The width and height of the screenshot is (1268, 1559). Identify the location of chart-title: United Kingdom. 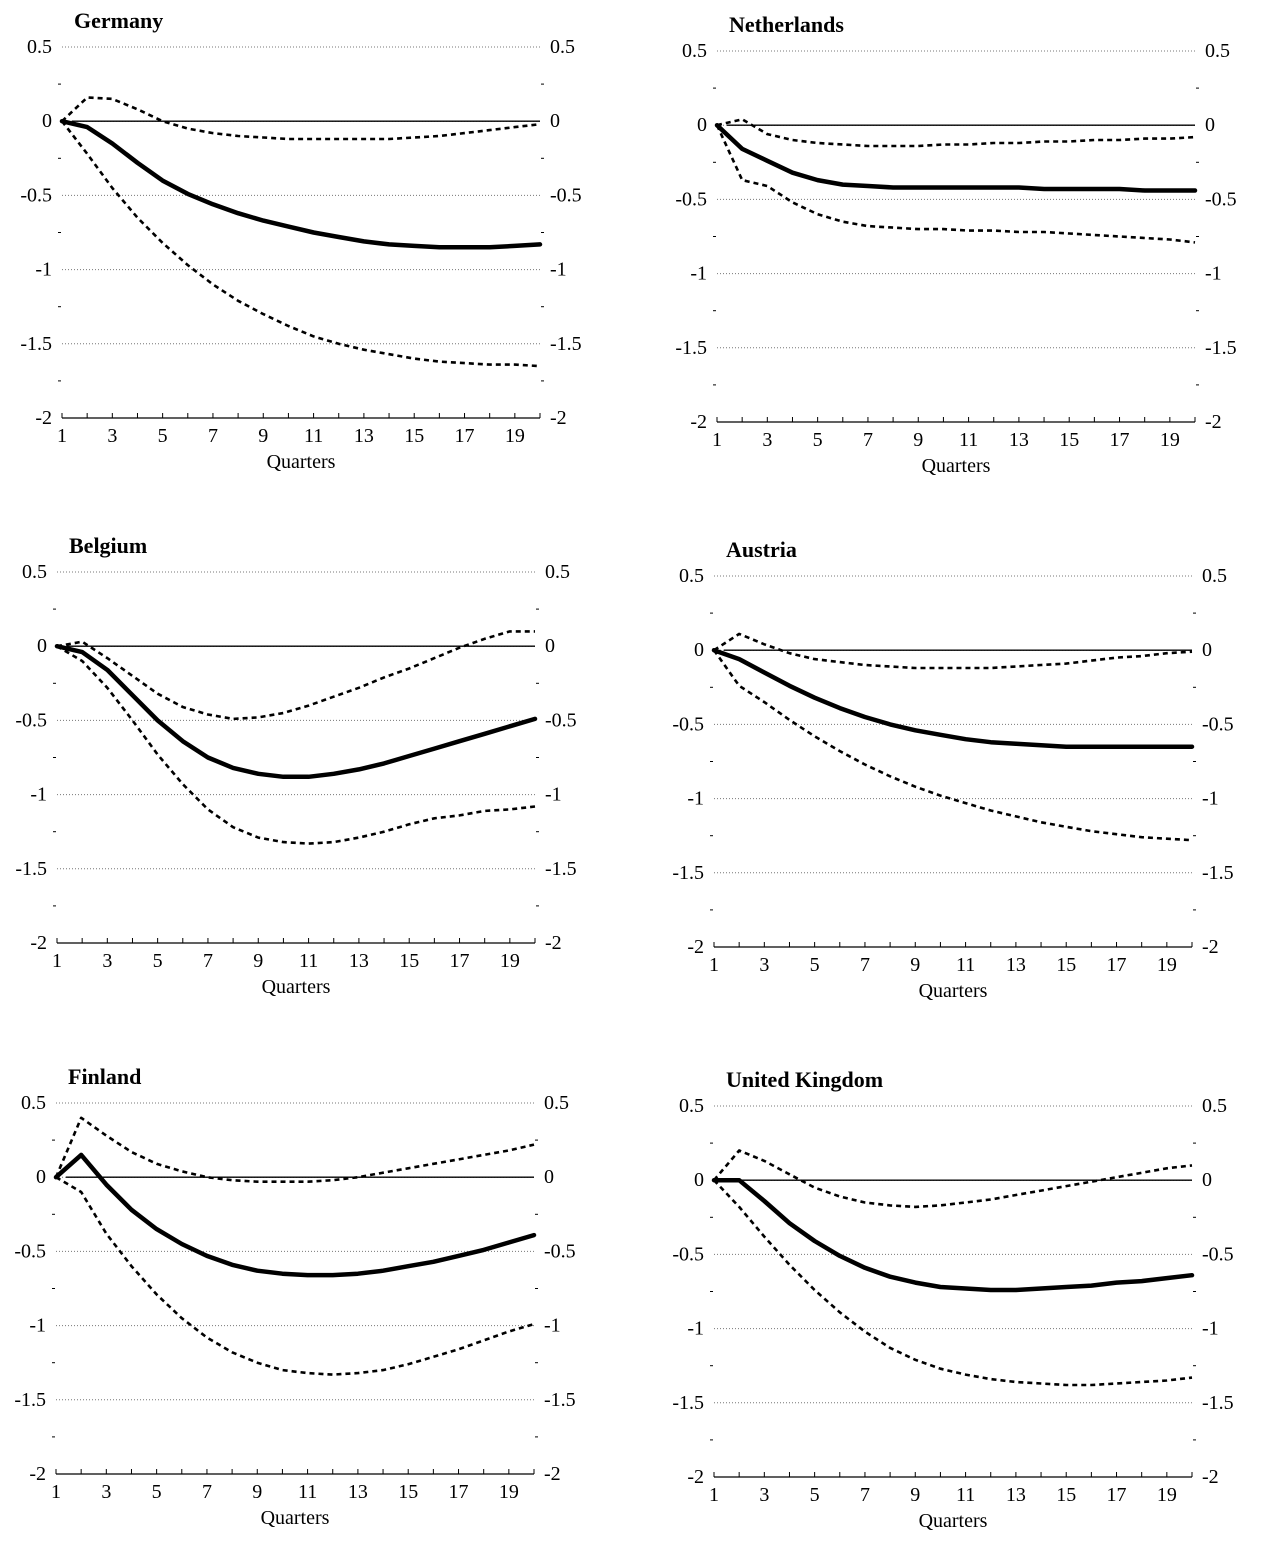
(804, 1079).